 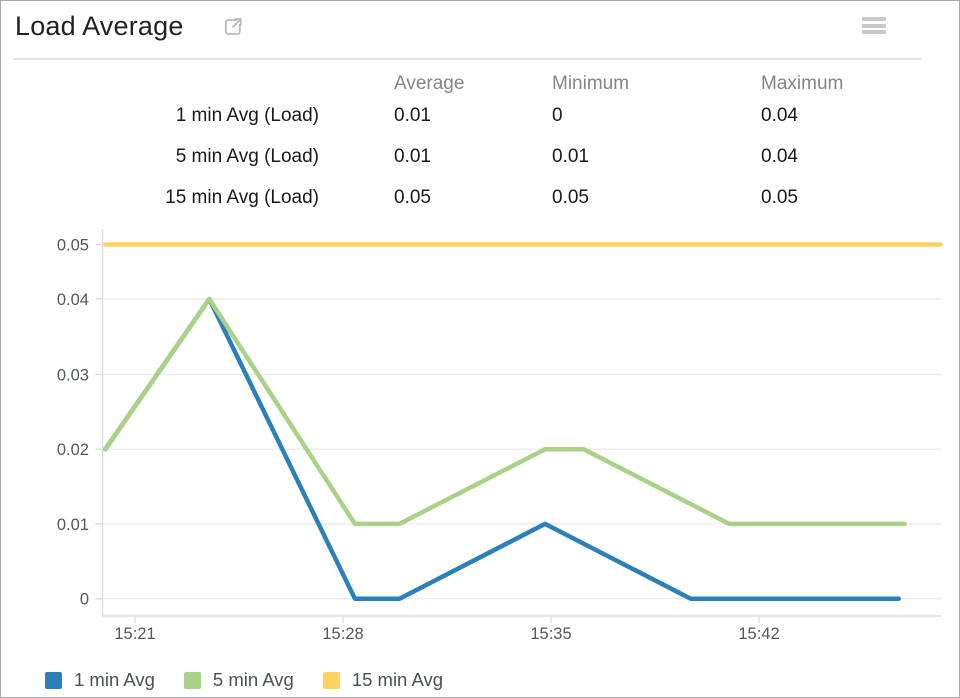 What do you see at coordinates (114, 679) in the screenshot?
I see `legend-label: 1 min Avg` at bounding box center [114, 679].